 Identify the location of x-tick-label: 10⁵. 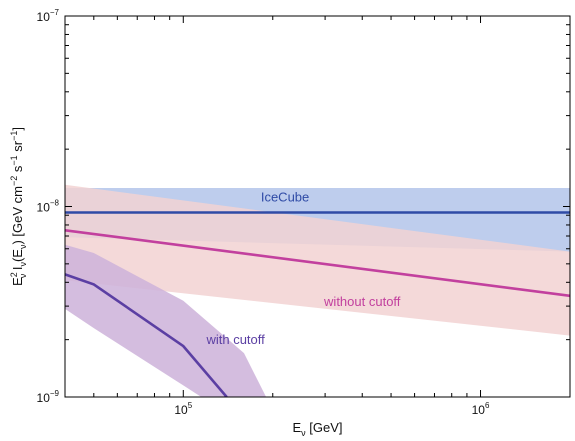
(183, 409).